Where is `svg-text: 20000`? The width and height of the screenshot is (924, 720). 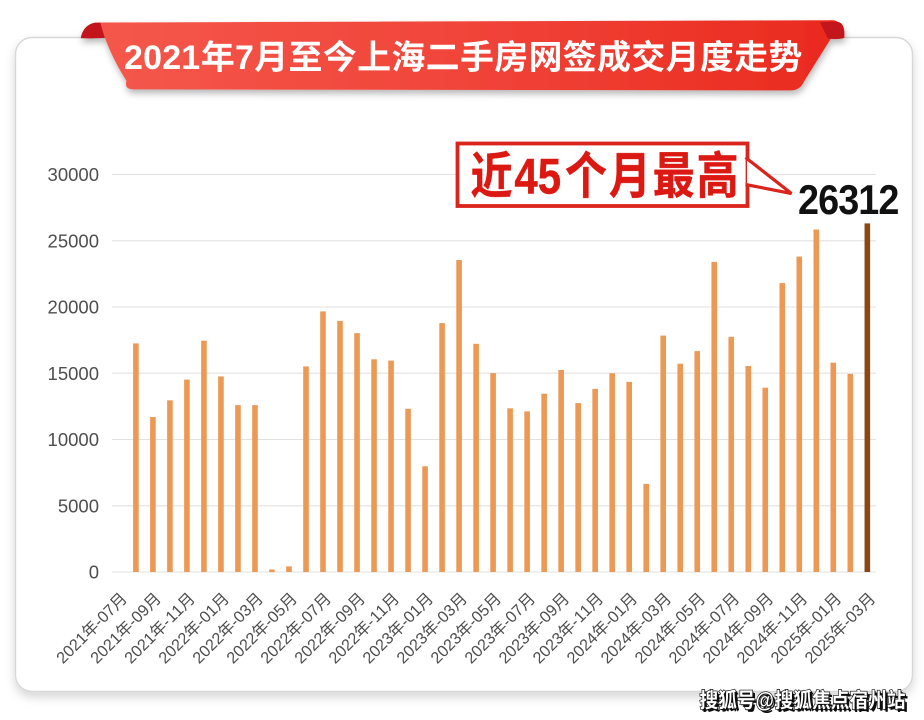 svg-text: 20000 is located at coordinates (73, 307).